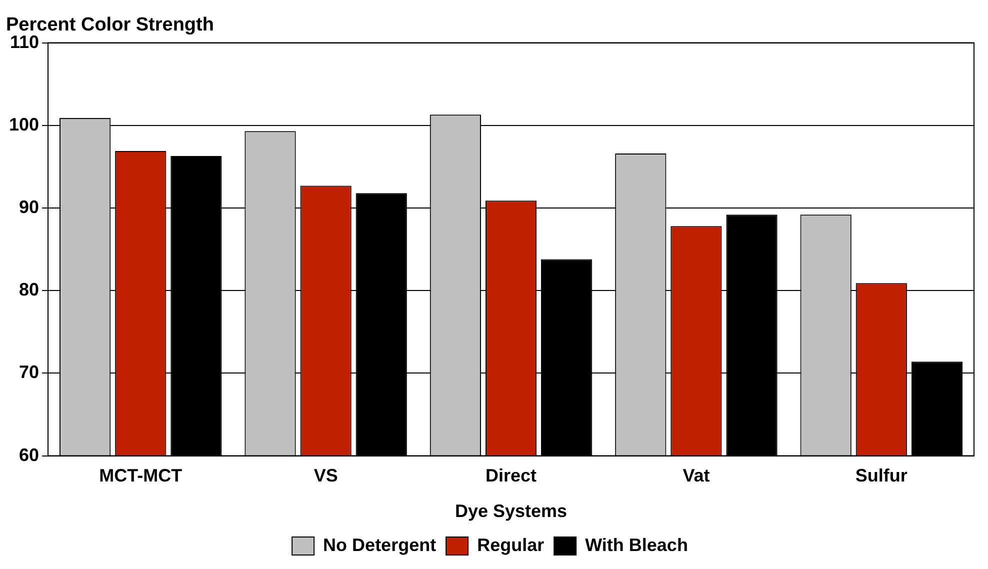  Describe the element at coordinates (29, 290) in the screenshot. I see `y-tick-label: 80` at that location.